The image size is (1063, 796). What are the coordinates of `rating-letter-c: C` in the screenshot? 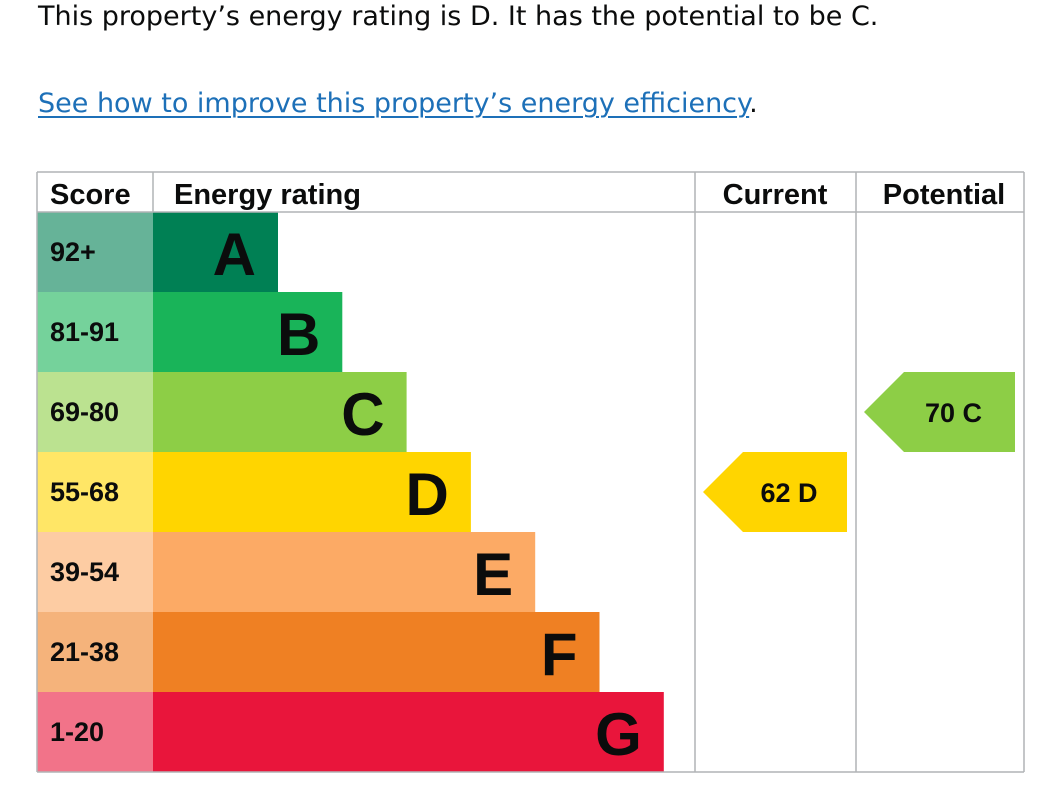 It's located at (362, 414).